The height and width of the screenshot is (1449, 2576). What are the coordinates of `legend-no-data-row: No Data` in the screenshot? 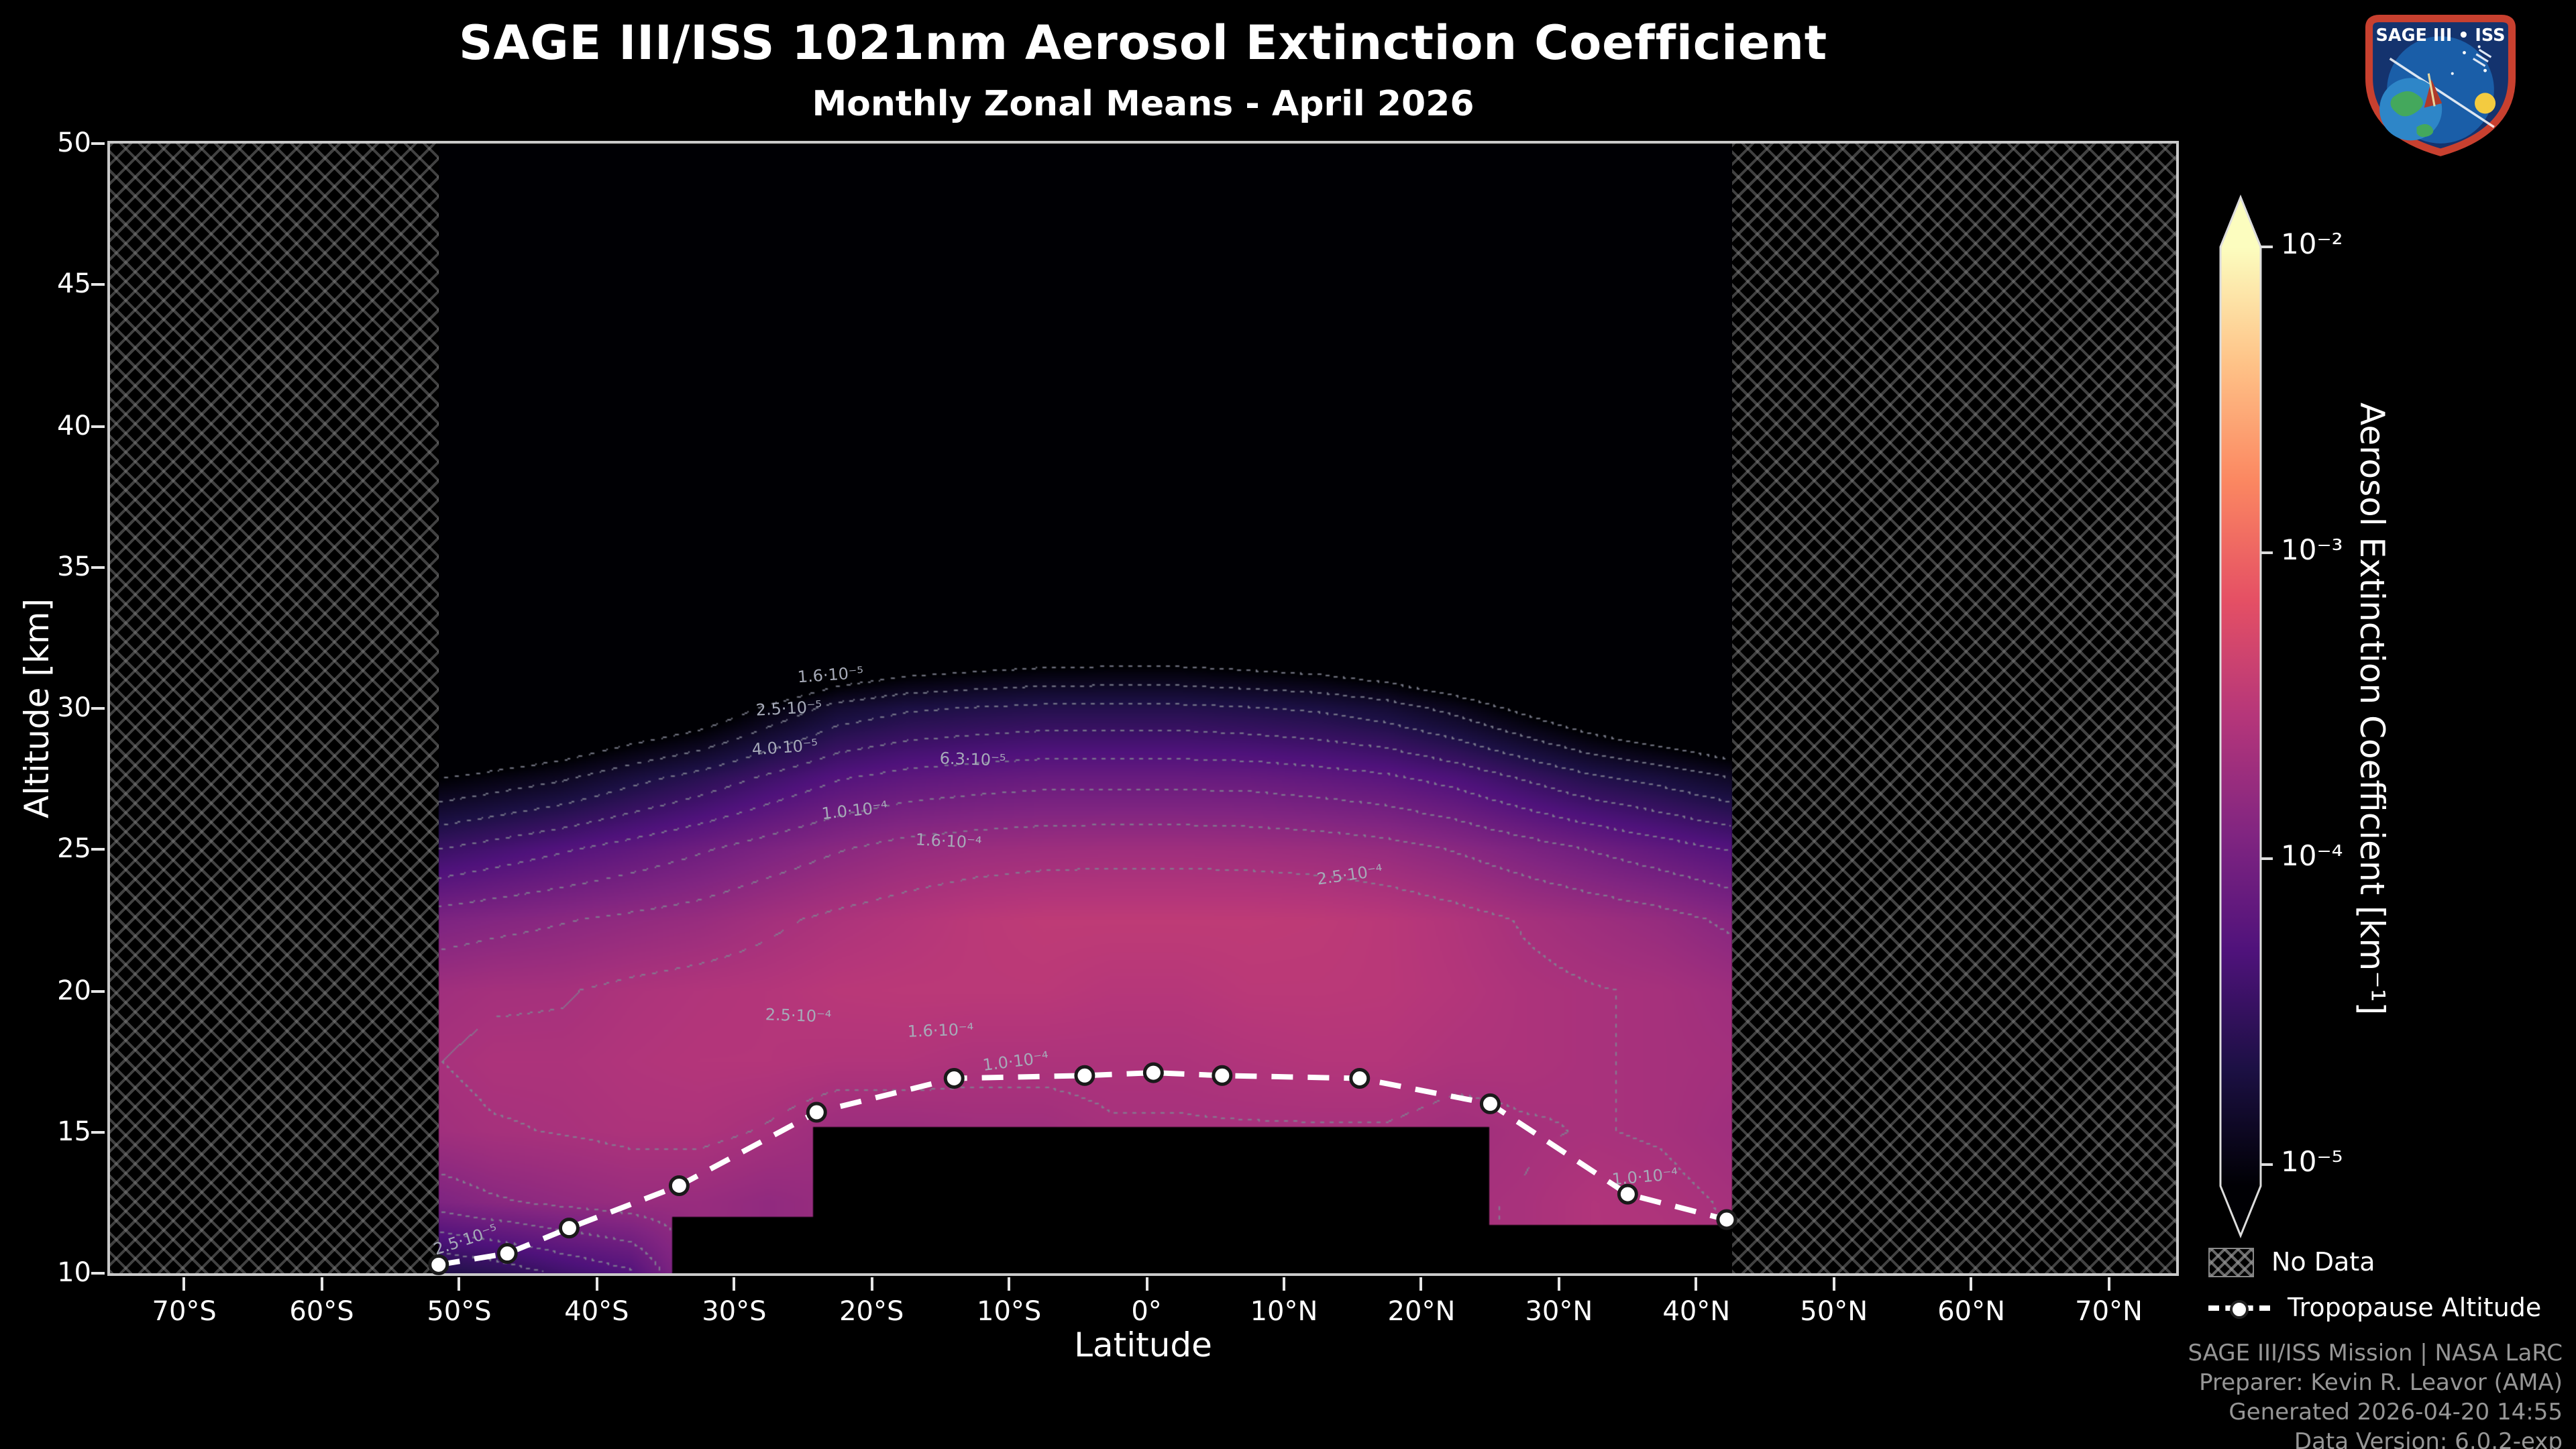 It's located at (2374, 1262).